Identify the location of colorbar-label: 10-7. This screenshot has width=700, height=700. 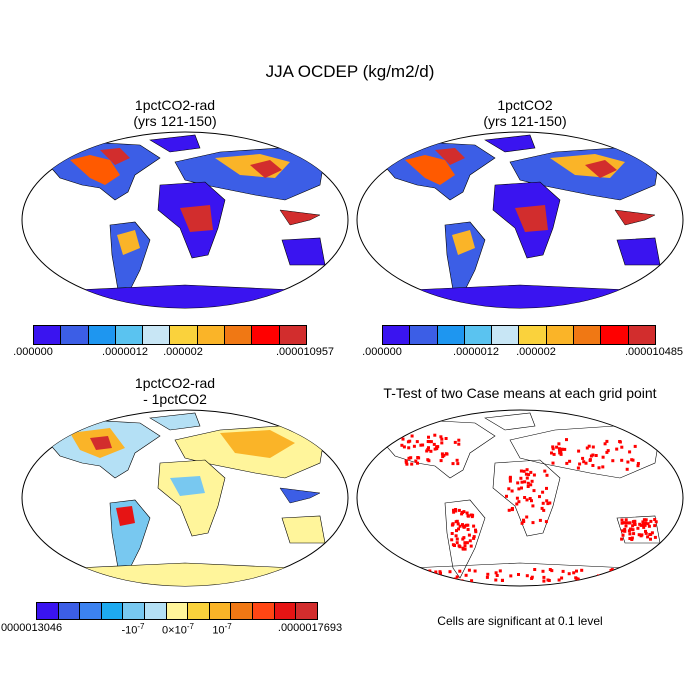
(221, 629).